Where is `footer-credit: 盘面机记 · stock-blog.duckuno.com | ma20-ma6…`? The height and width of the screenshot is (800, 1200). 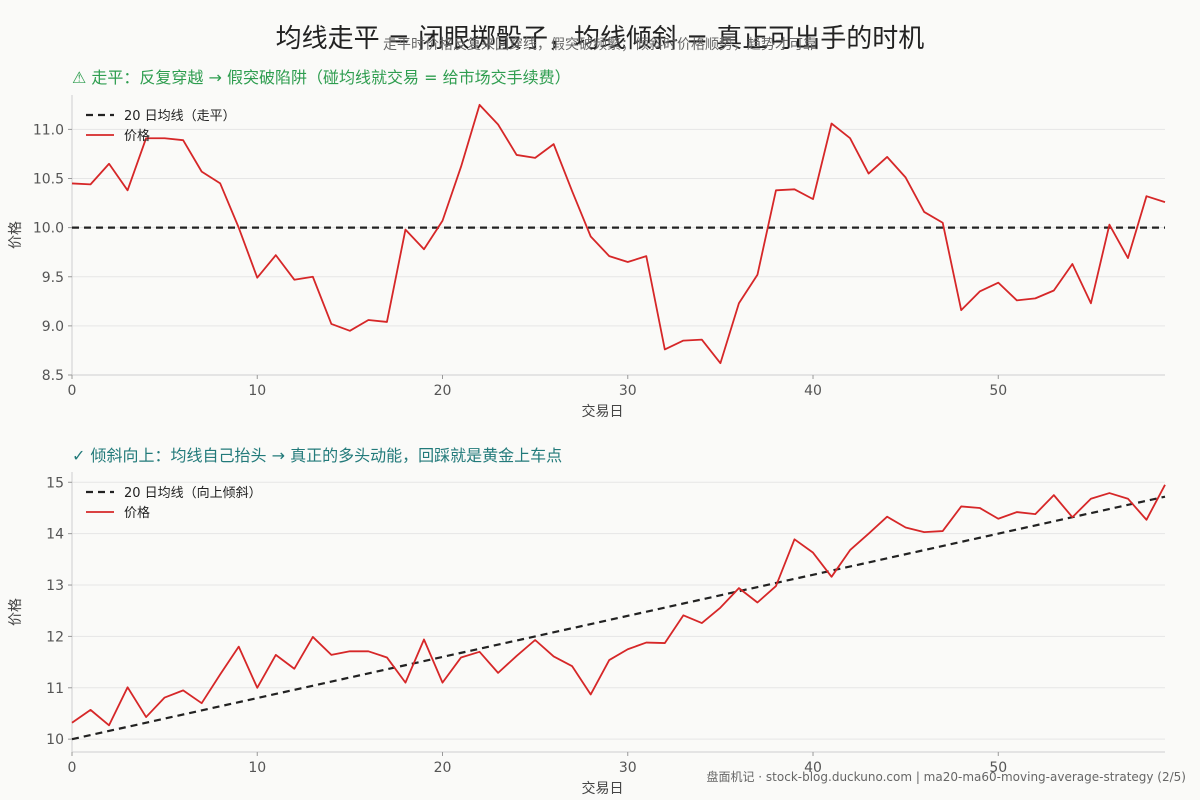
footer-credit: 盘面机记 · stock-blog.duckuno.com | ma20-ma6… is located at coordinates (946, 777).